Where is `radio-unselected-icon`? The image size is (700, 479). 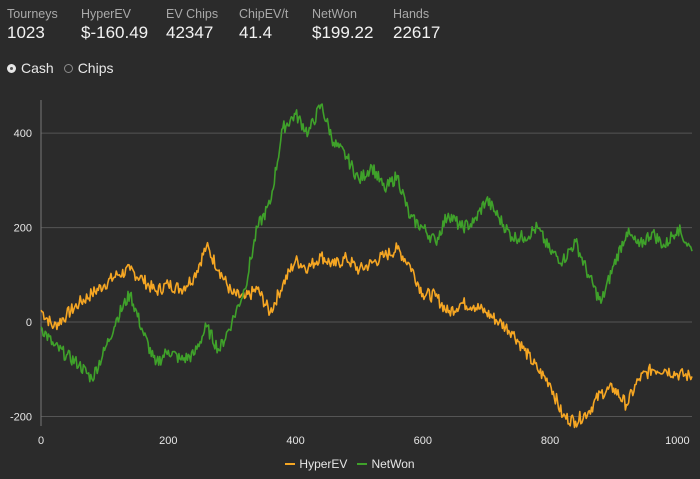
radio-unselected-icon is located at coordinates (68, 68).